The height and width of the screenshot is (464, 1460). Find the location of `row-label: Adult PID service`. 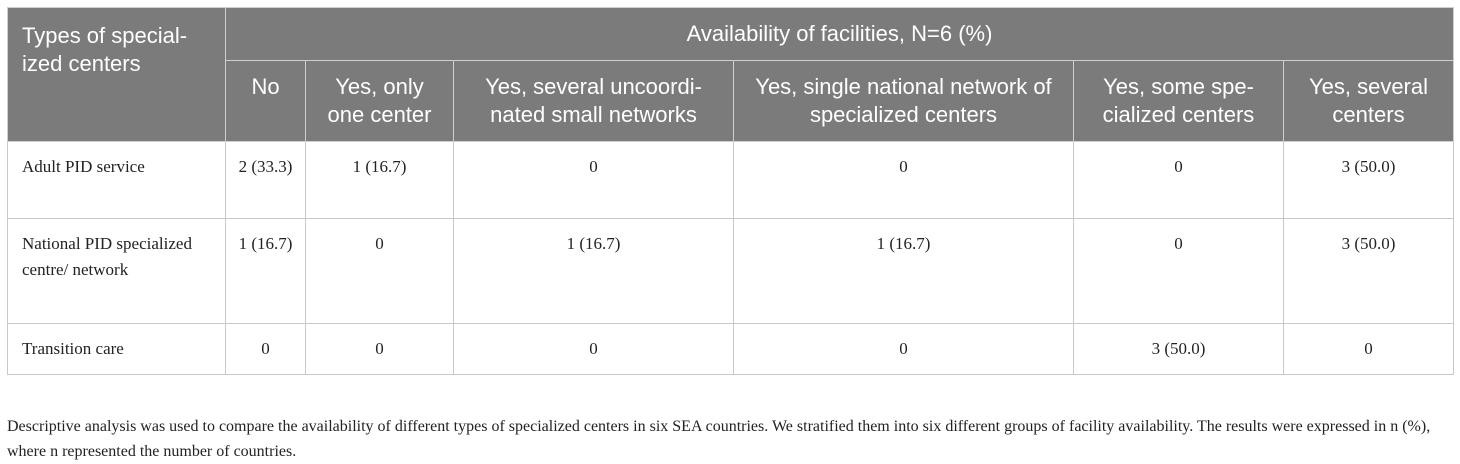

row-label: Adult PID service is located at coordinates (116, 180).